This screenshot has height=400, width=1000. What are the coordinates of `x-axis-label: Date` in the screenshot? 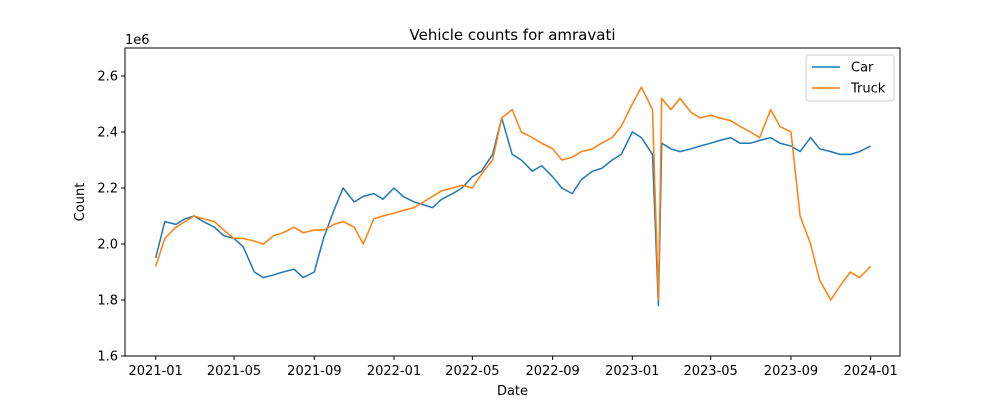 It's located at (512, 391).